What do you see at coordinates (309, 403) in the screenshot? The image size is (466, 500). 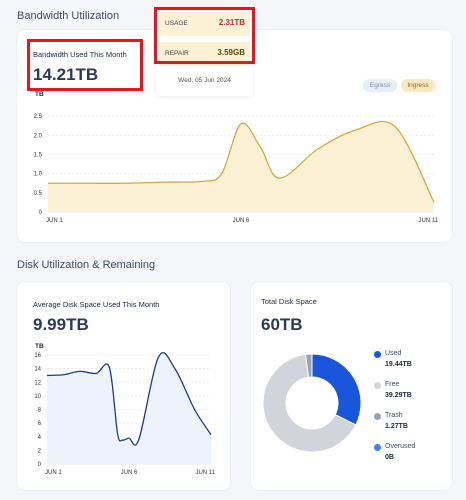 I see `donut-slice-free` at bounding box center [309, 403].